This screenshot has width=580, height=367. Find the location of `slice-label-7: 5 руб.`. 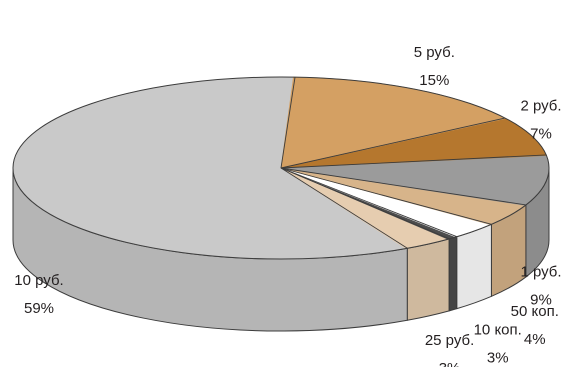

slice-label-7: 5 руб. is located at coordinates (434, 52).